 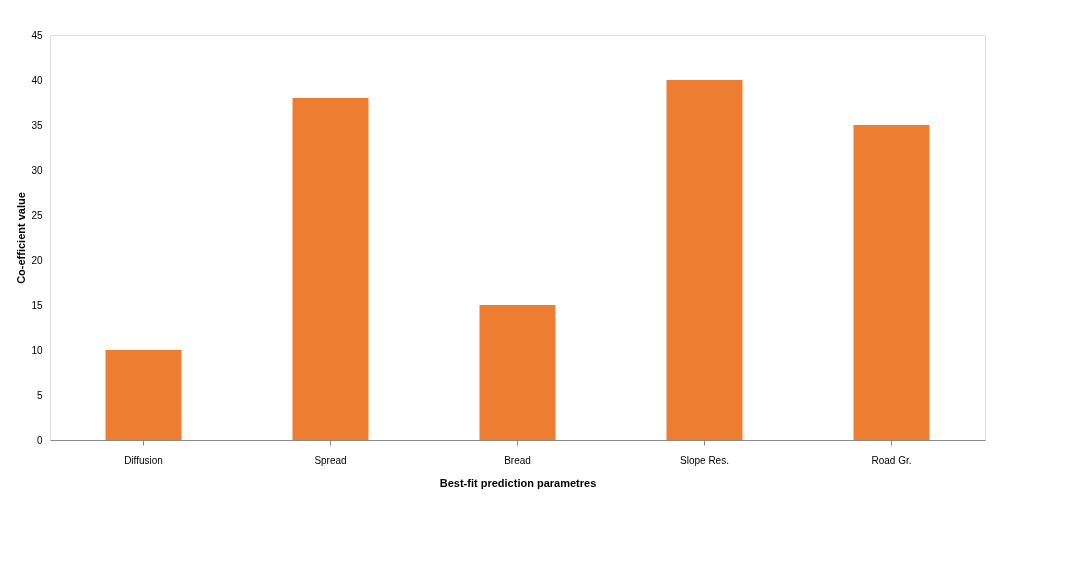 What do you see at coordinates (39, 395) in the screenshot?
I see `y-tick-label: 5` at bounding box center [39, 395].